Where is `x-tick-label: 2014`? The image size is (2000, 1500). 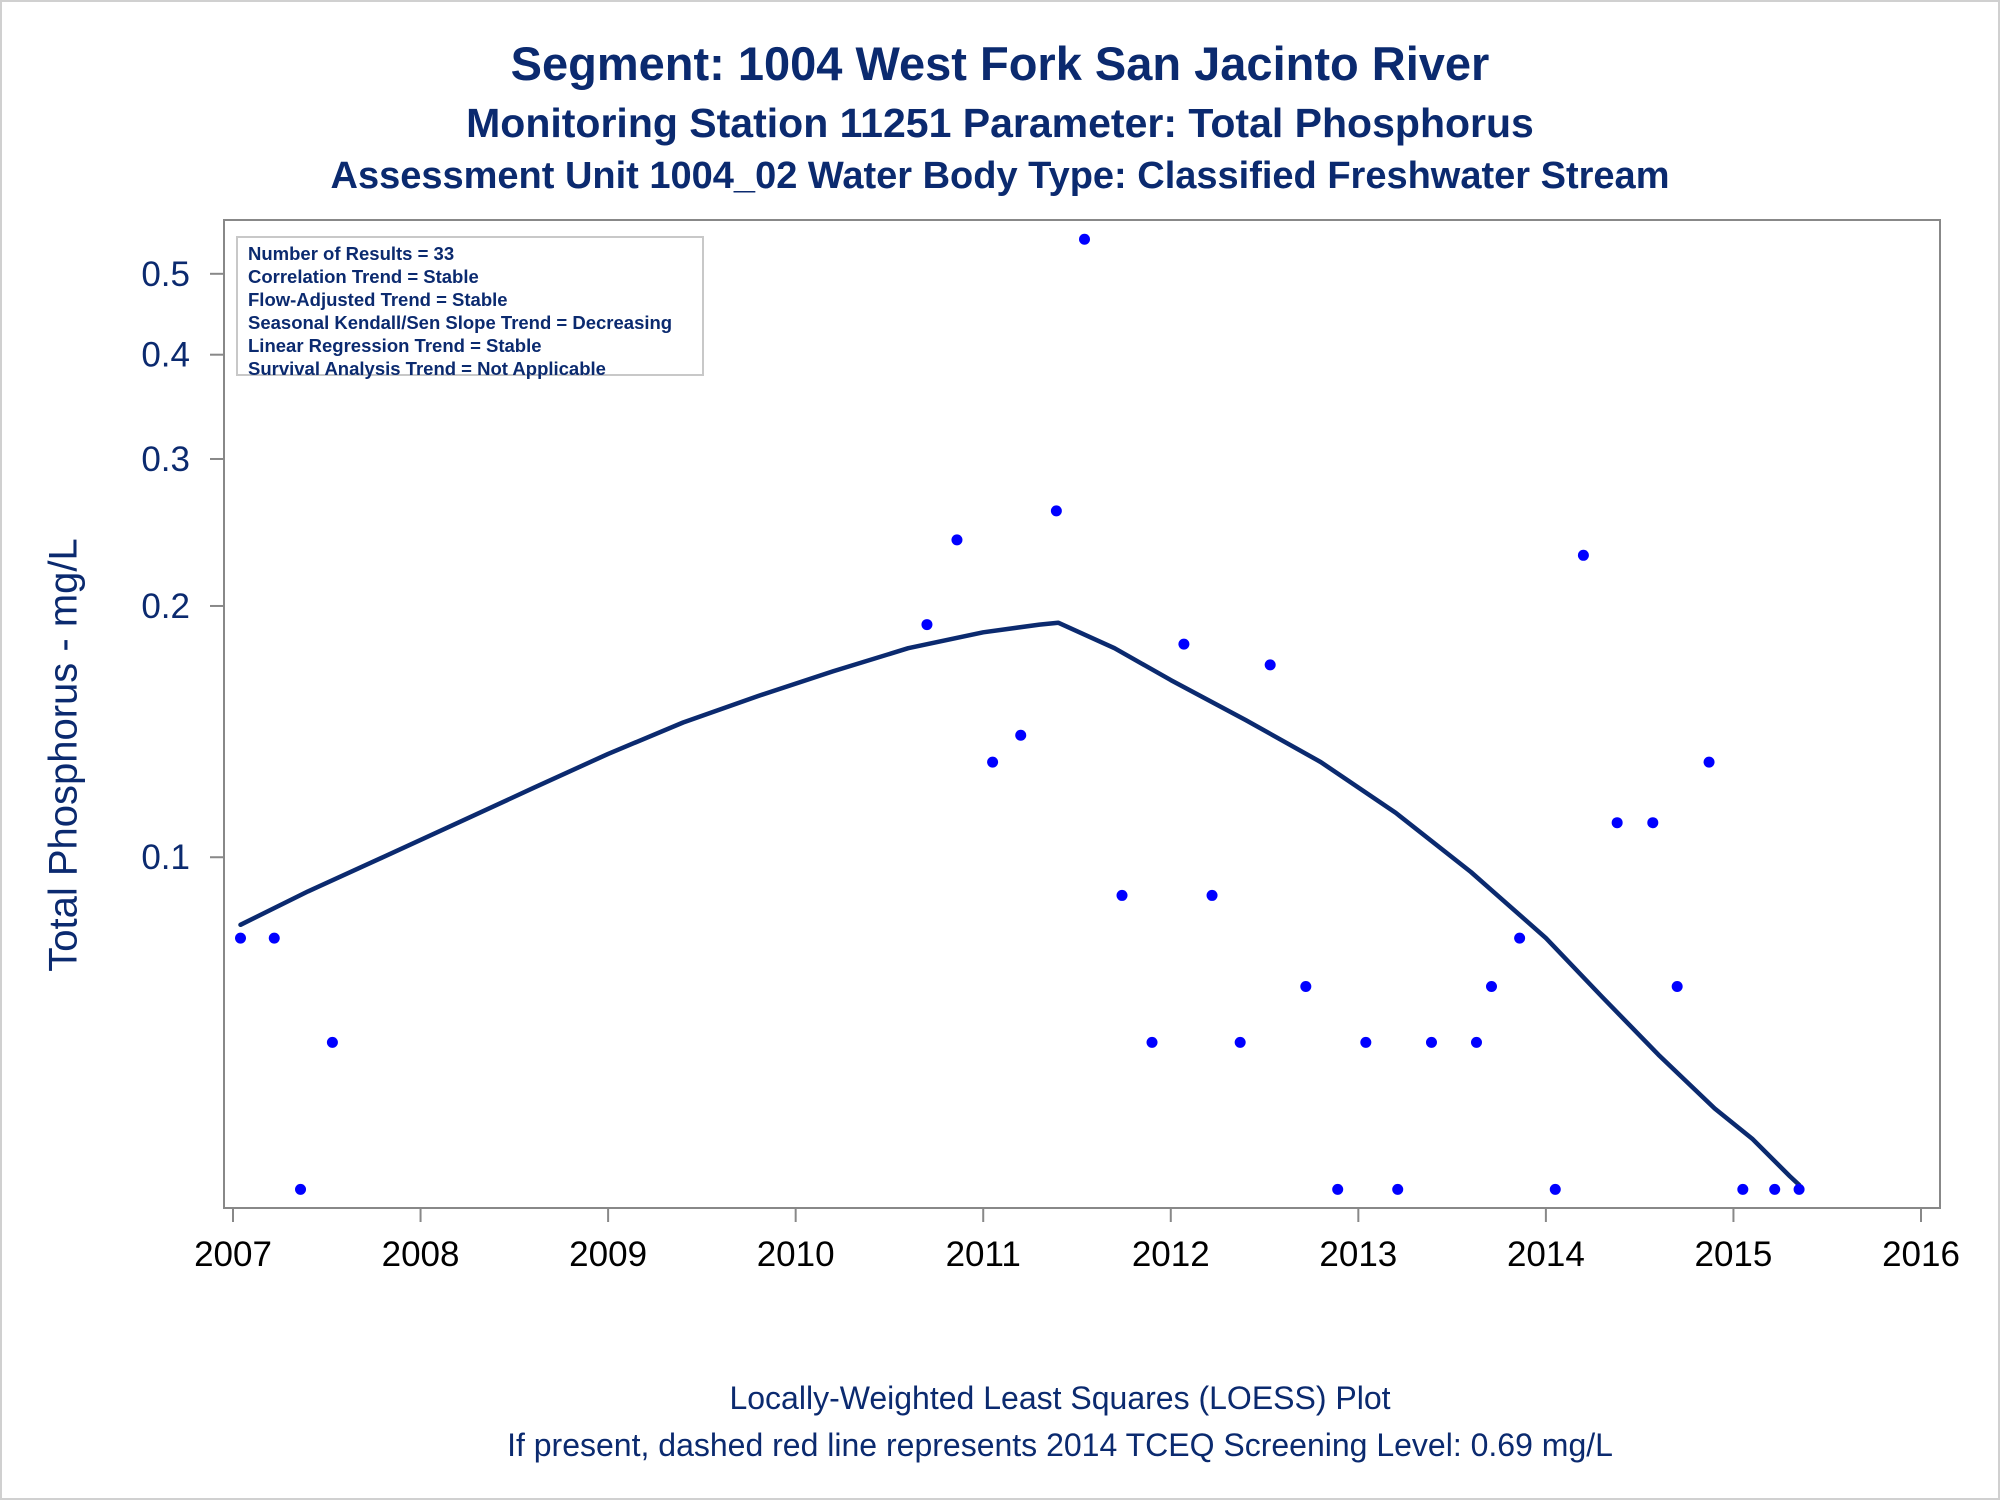 x-tick-label: 2014 is located at coordinates (1546, 1254).